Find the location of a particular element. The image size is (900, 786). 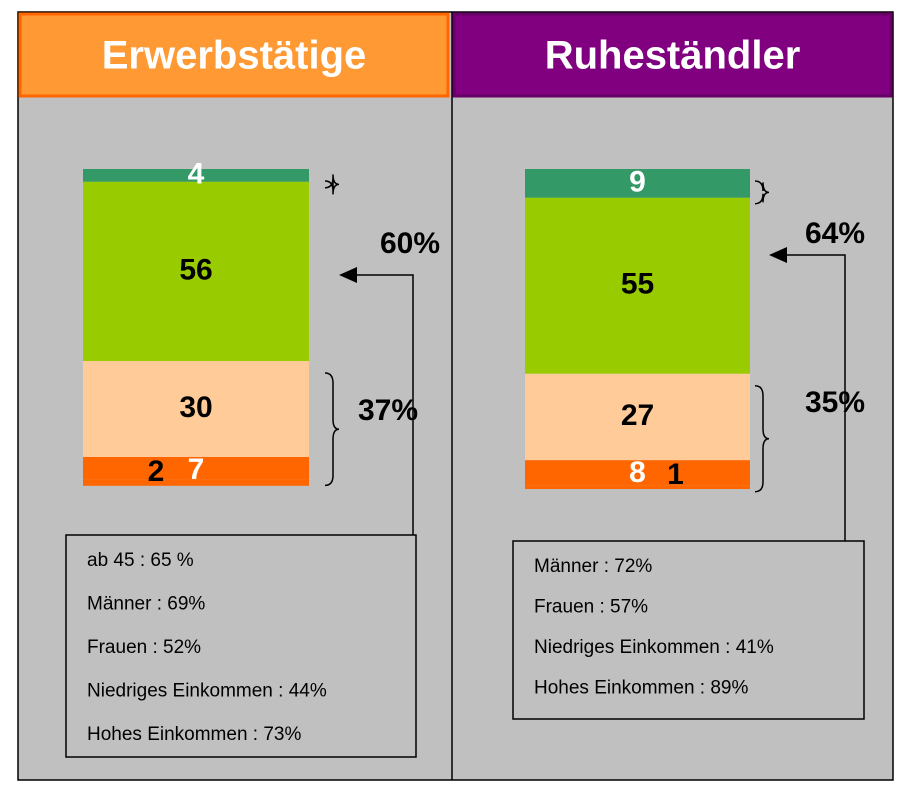

note: Männer : 72% is located at coordinates (593, 566).